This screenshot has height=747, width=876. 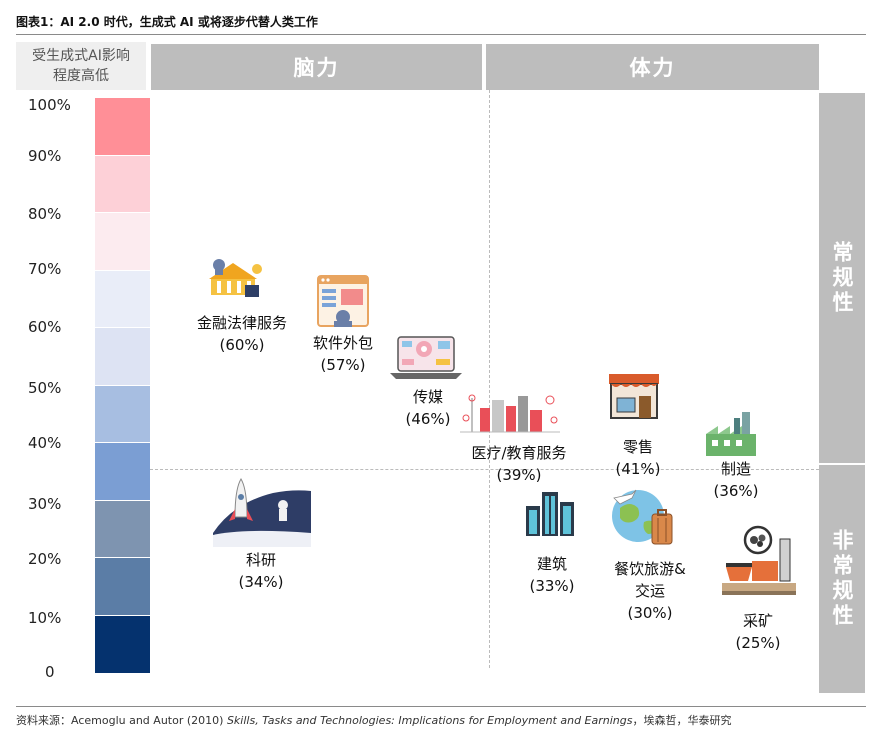 What do you see at coordinates (261, 582) in the screenshot?
I see `point-value: (34%)` at bounding box center [261, 582].